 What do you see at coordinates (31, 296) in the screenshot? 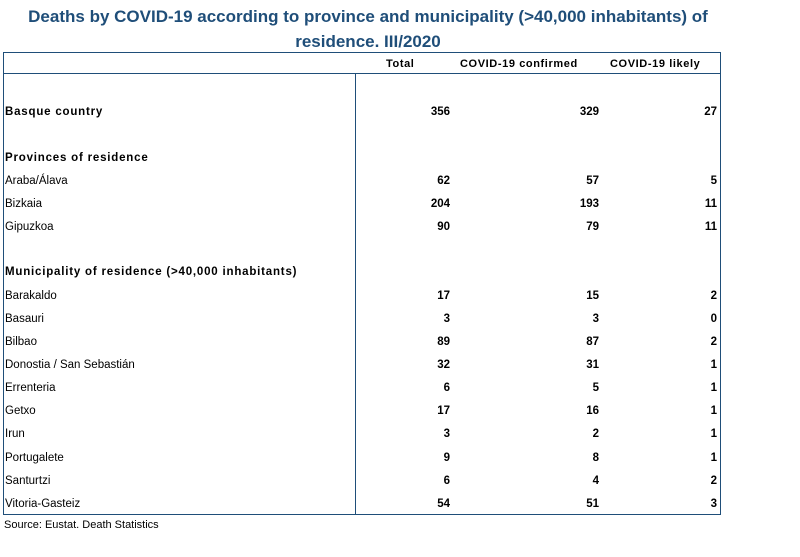
I see `row-label: Barakaldo` at bounding box center [31, 296].